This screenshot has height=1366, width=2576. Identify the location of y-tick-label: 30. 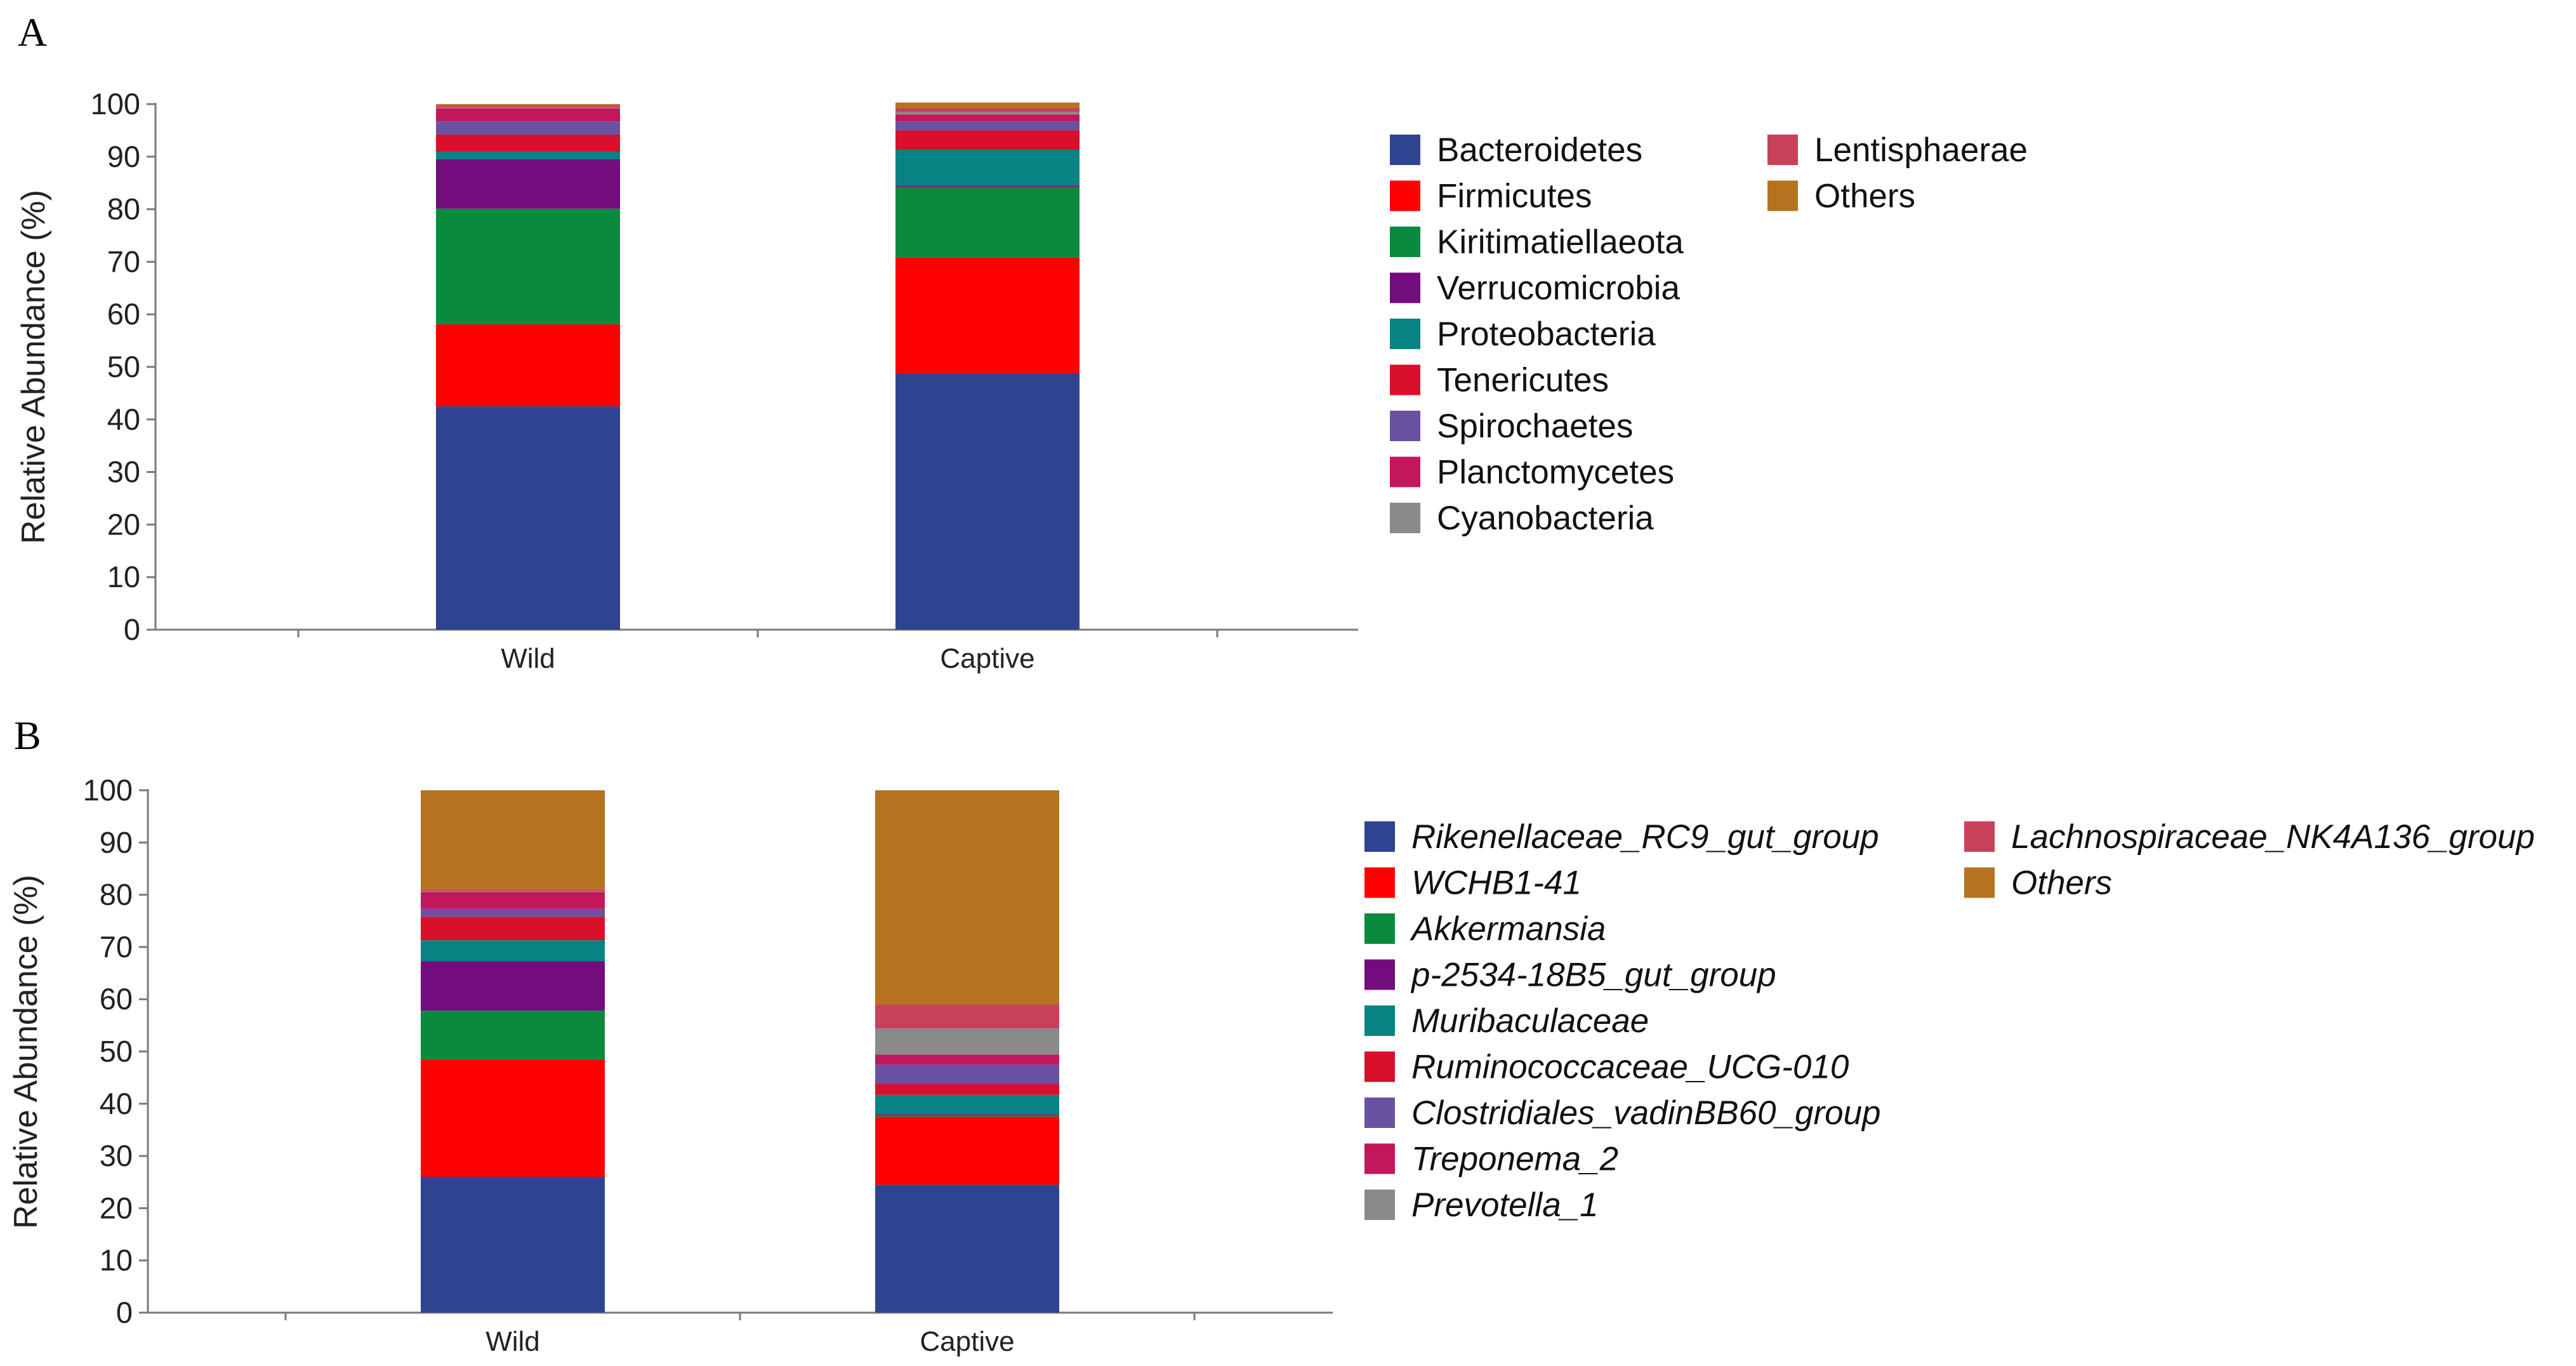
(116, 1155).